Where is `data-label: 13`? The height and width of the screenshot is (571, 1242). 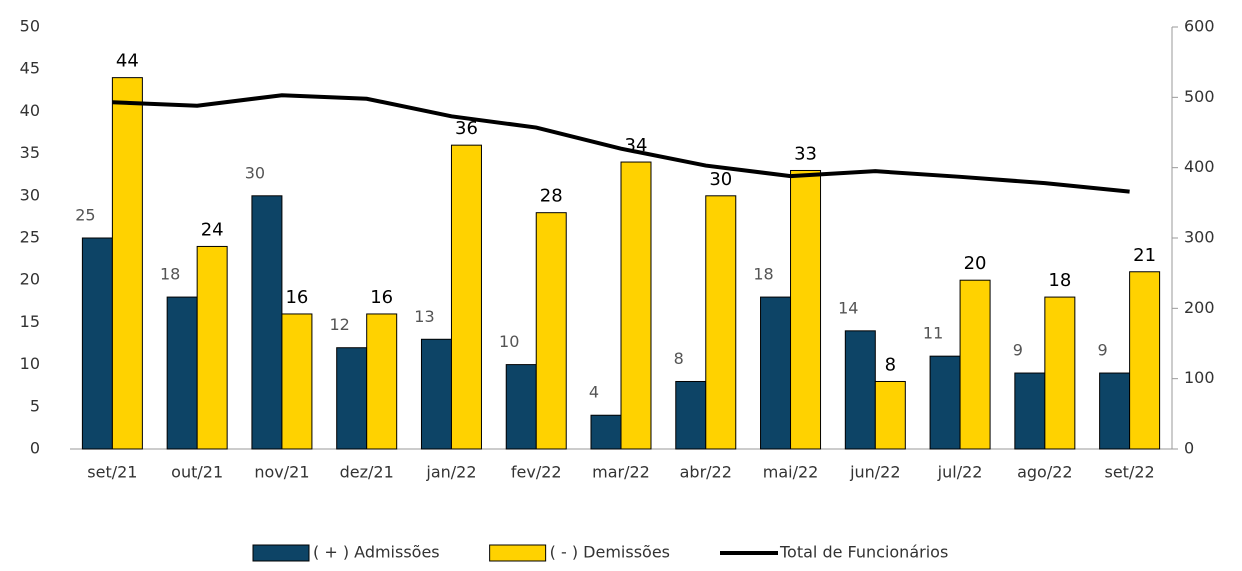 data-label: 13 is located at coordinates (424, 316).